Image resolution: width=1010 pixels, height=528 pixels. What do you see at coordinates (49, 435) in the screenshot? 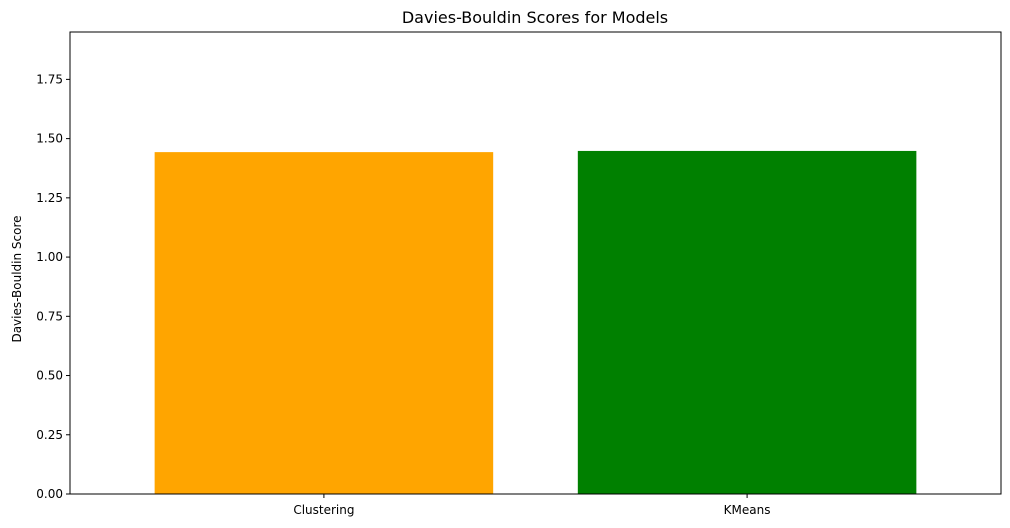
I see `y-tick-label: 0.25` at bounding box center [49, 435].